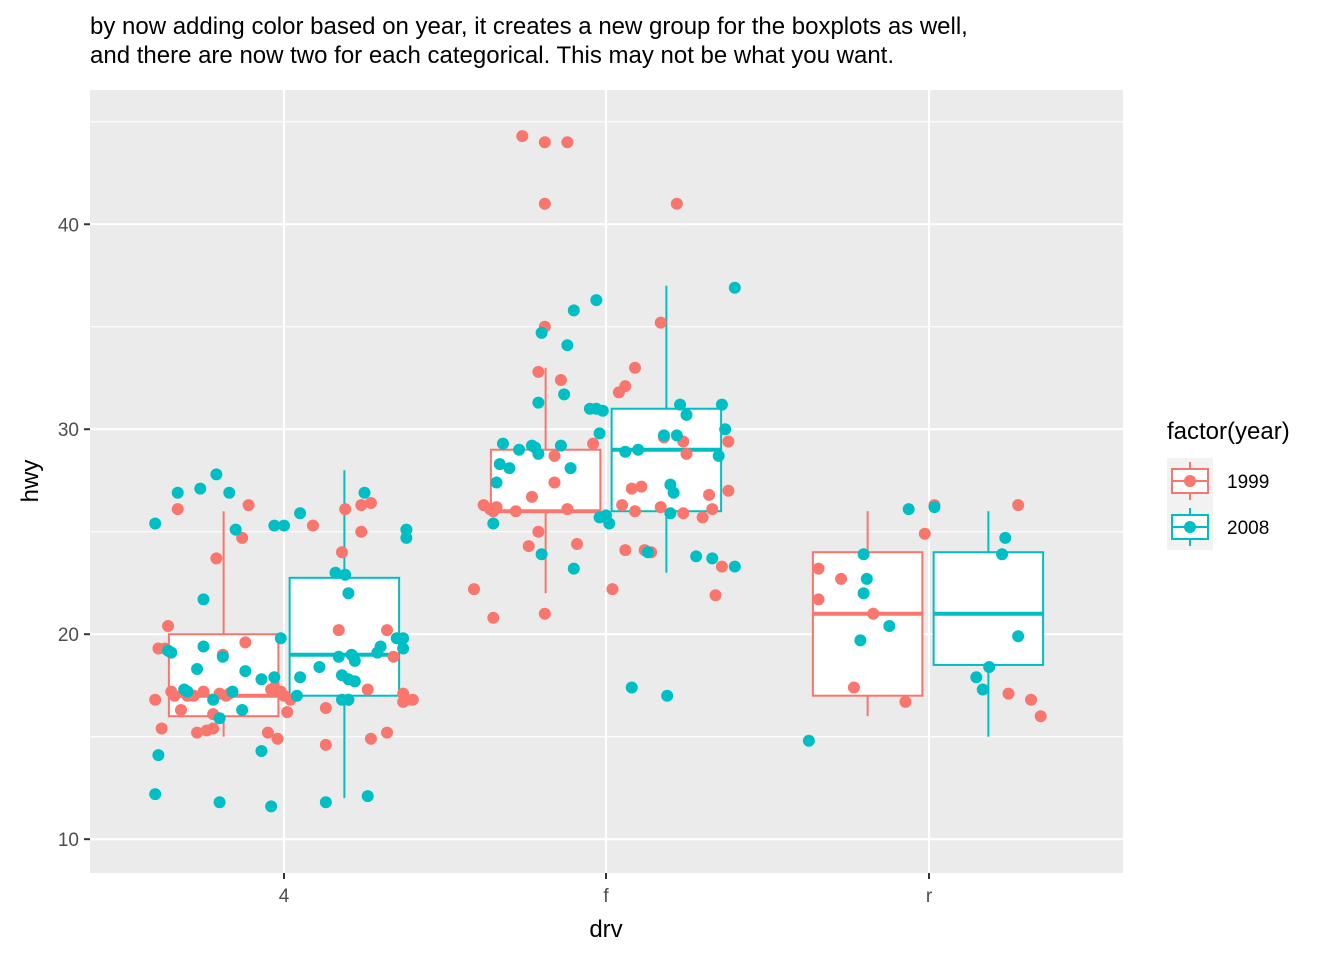 The height and width of the screenshot is (960, 1344). Describe the element at coordinates (1248, 482) in the screenshot. I see `legend-label: 1999` at that location.